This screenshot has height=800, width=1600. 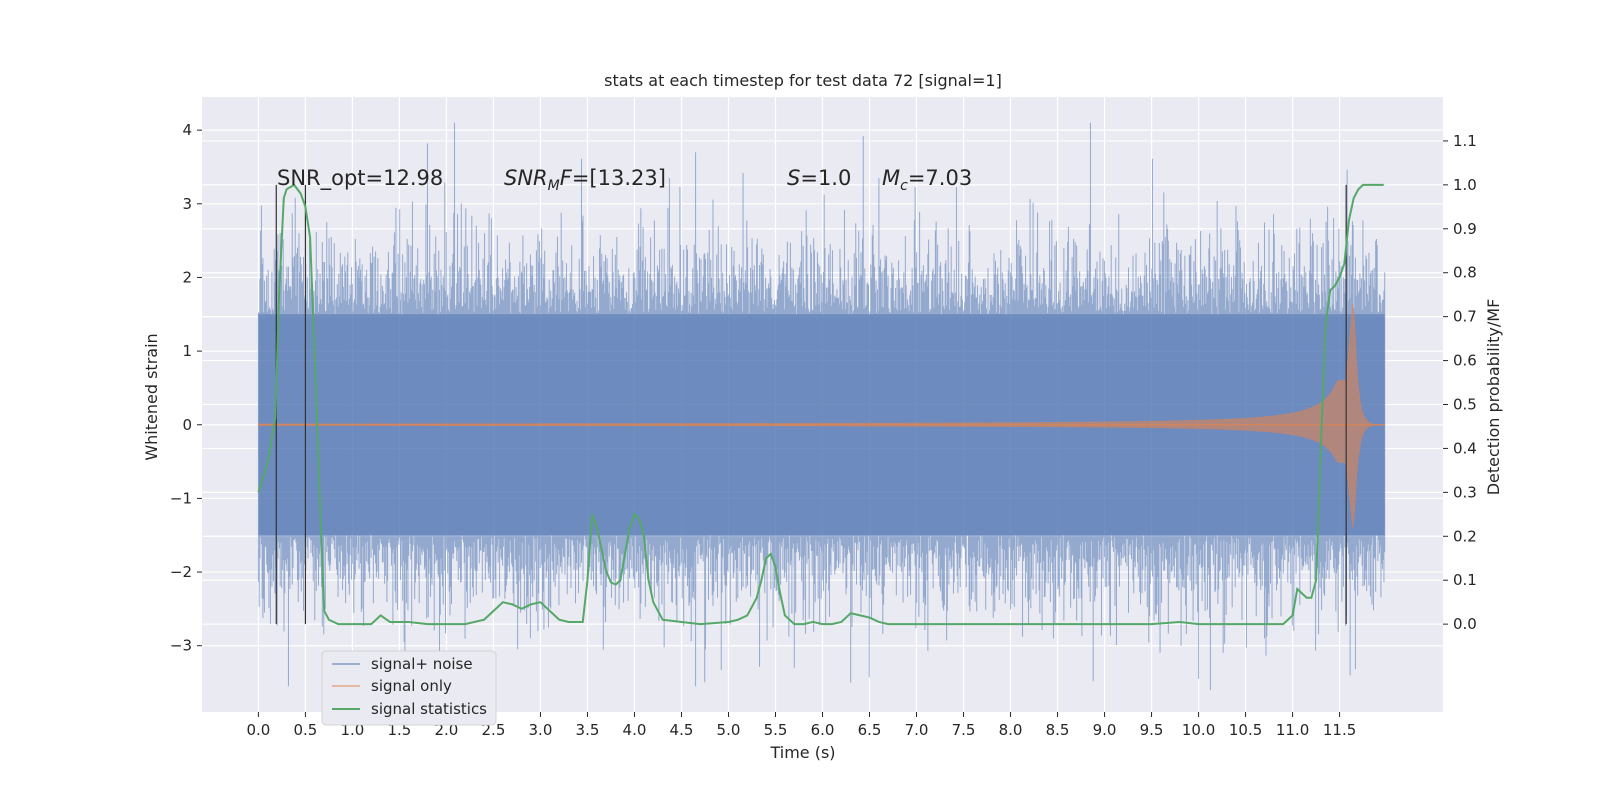 What do you see at coordinates (187, 277) in the screenshot?
I see `y-left-tick-label: 2` at bounding box center [187, 277].